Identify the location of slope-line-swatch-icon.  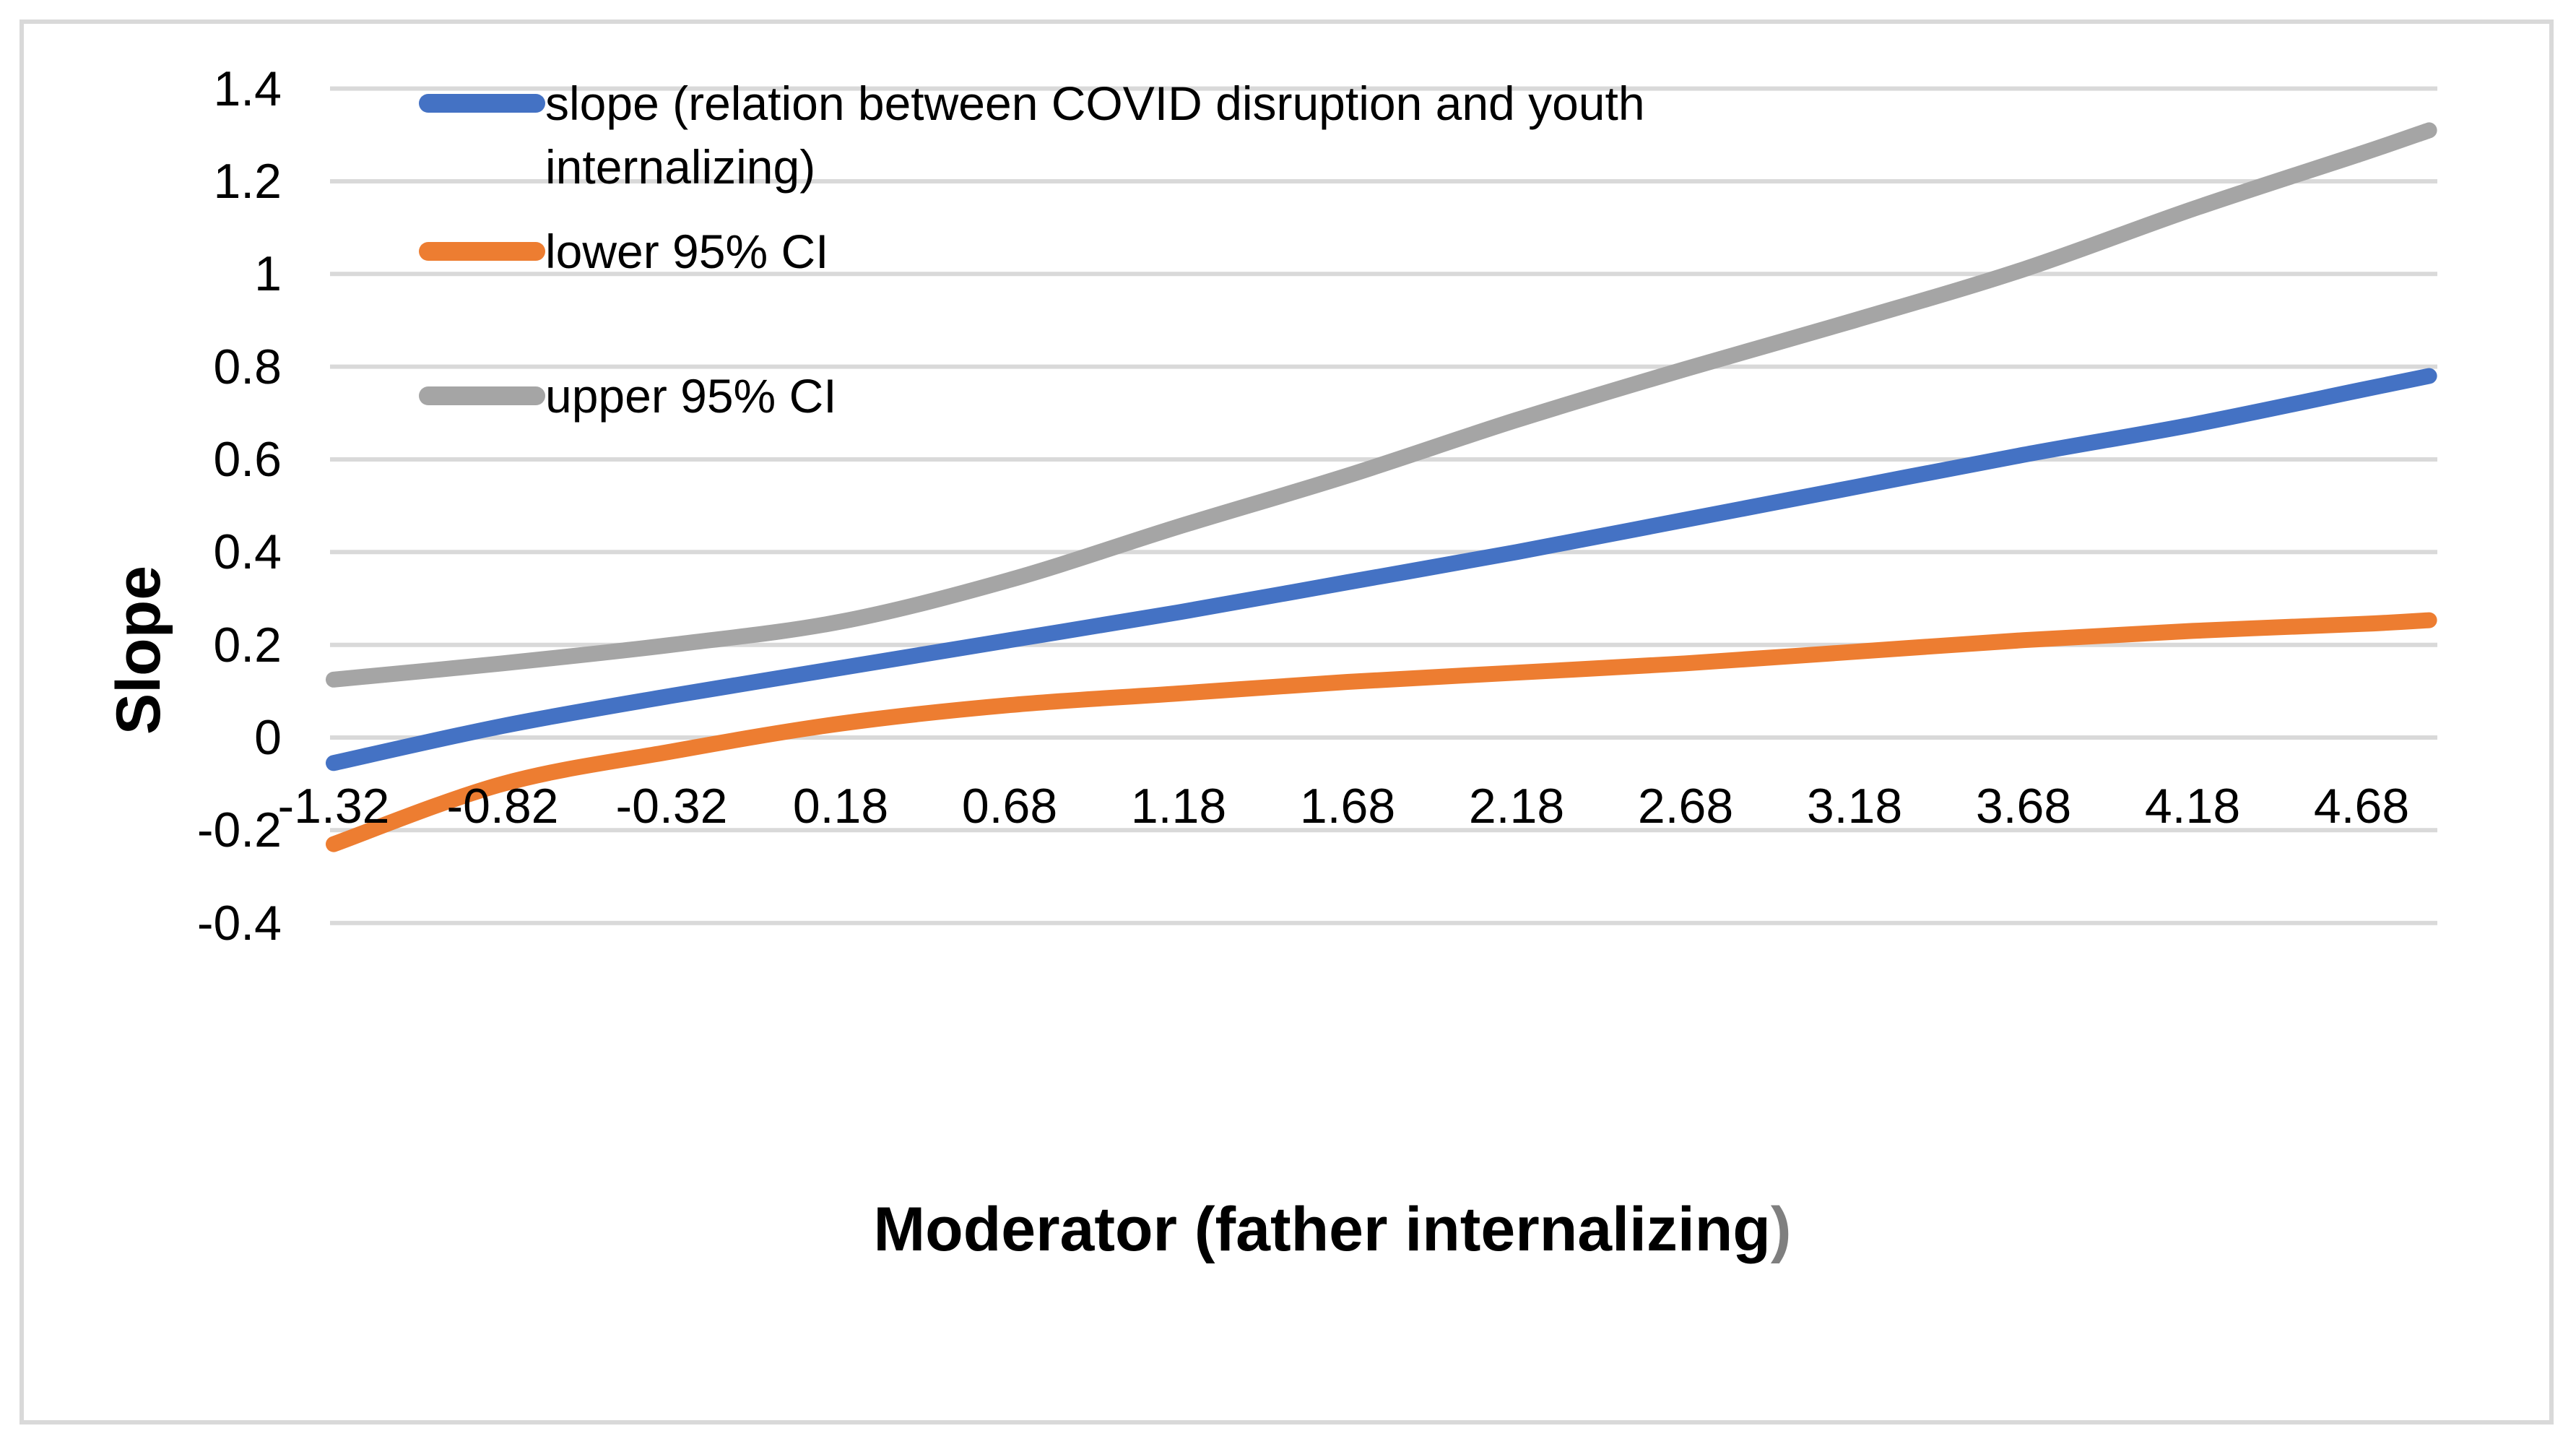
(482, 104).